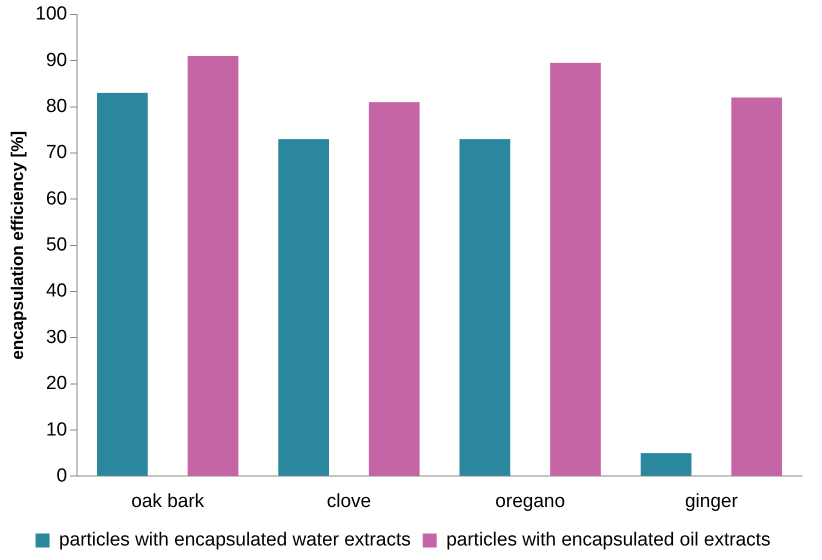 The image size is (822, 560). What do you see at coordinates (530, 501) in the screenshot?
I see `x-tick-label: oregano` at bounding box center [530, 501].